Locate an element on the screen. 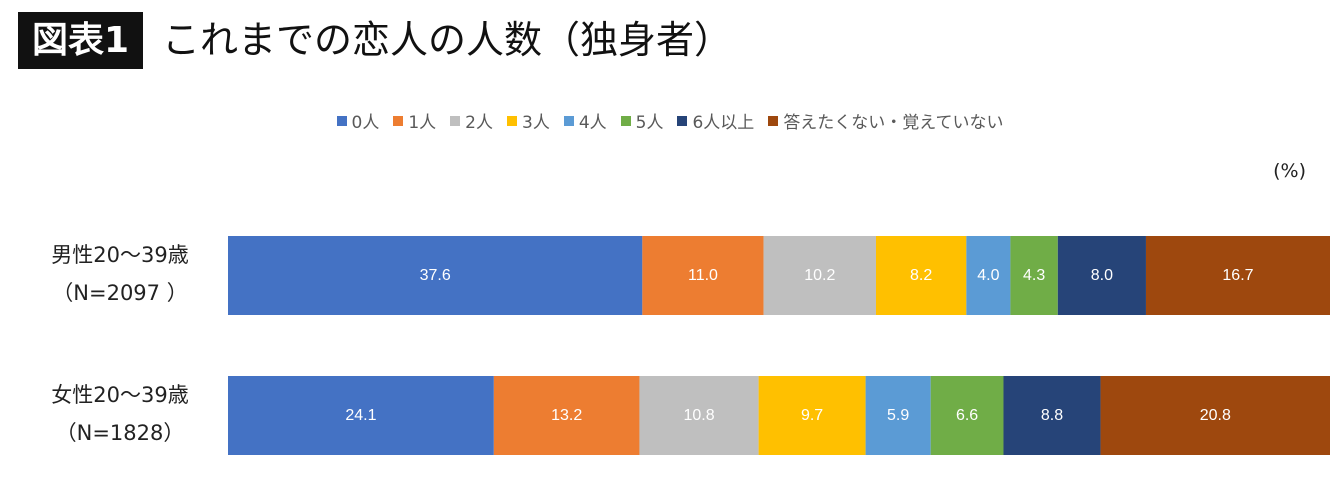 The width and height of the screenshot is (1340, 477). legend-item: 2人 is located at coordinates (471, 120).